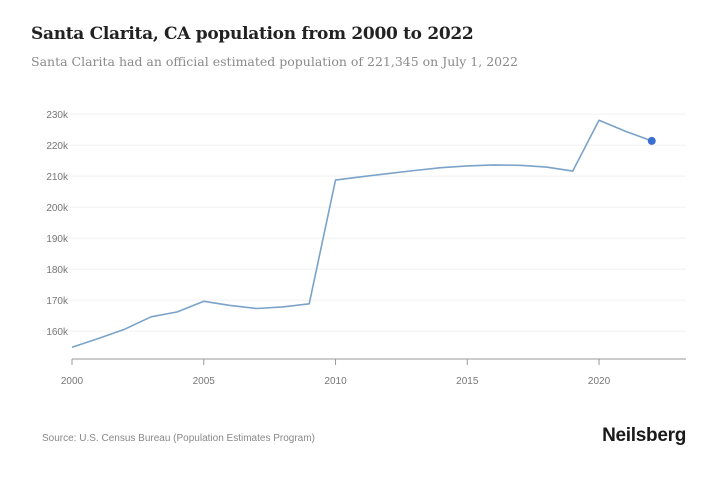  Describe the element at coordinates (651, 140) in the screenshot. I see `latest-data-point` at that location.